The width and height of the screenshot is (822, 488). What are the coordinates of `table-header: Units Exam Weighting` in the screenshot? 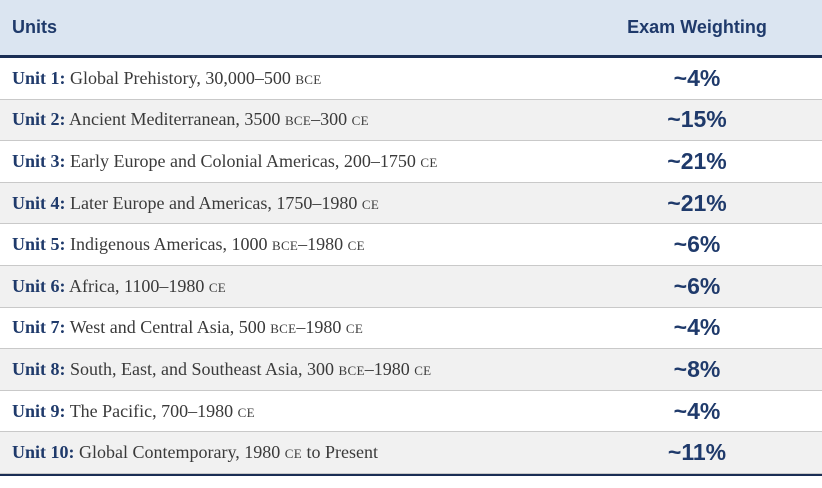 It's located at (411, 29).